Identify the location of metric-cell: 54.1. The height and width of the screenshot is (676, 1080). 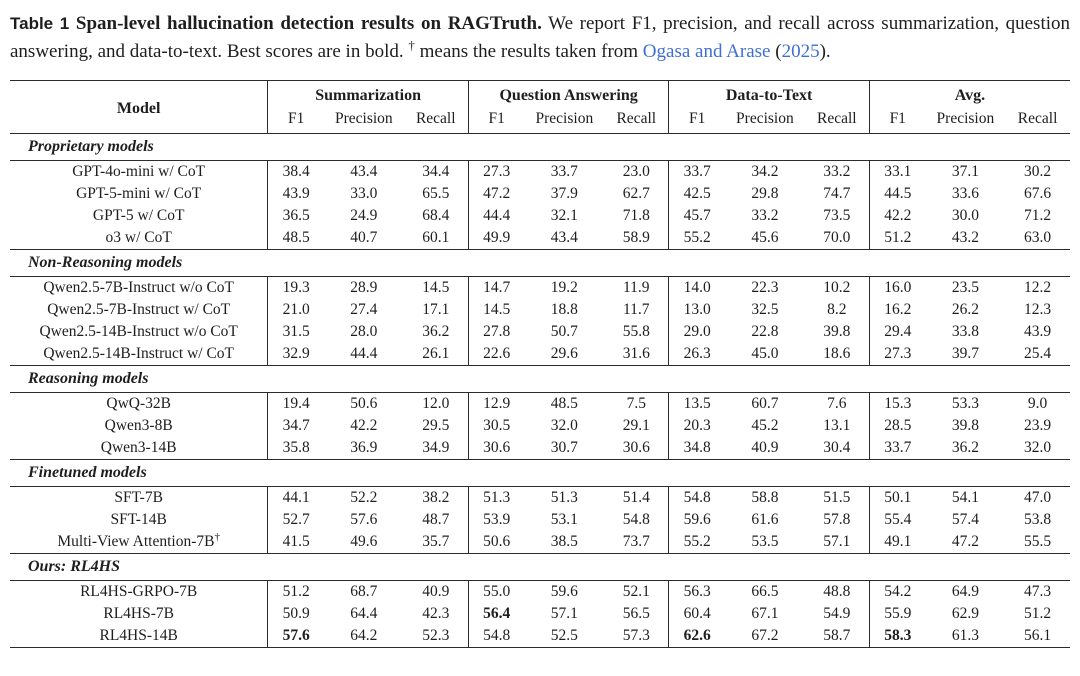
(965, 497).